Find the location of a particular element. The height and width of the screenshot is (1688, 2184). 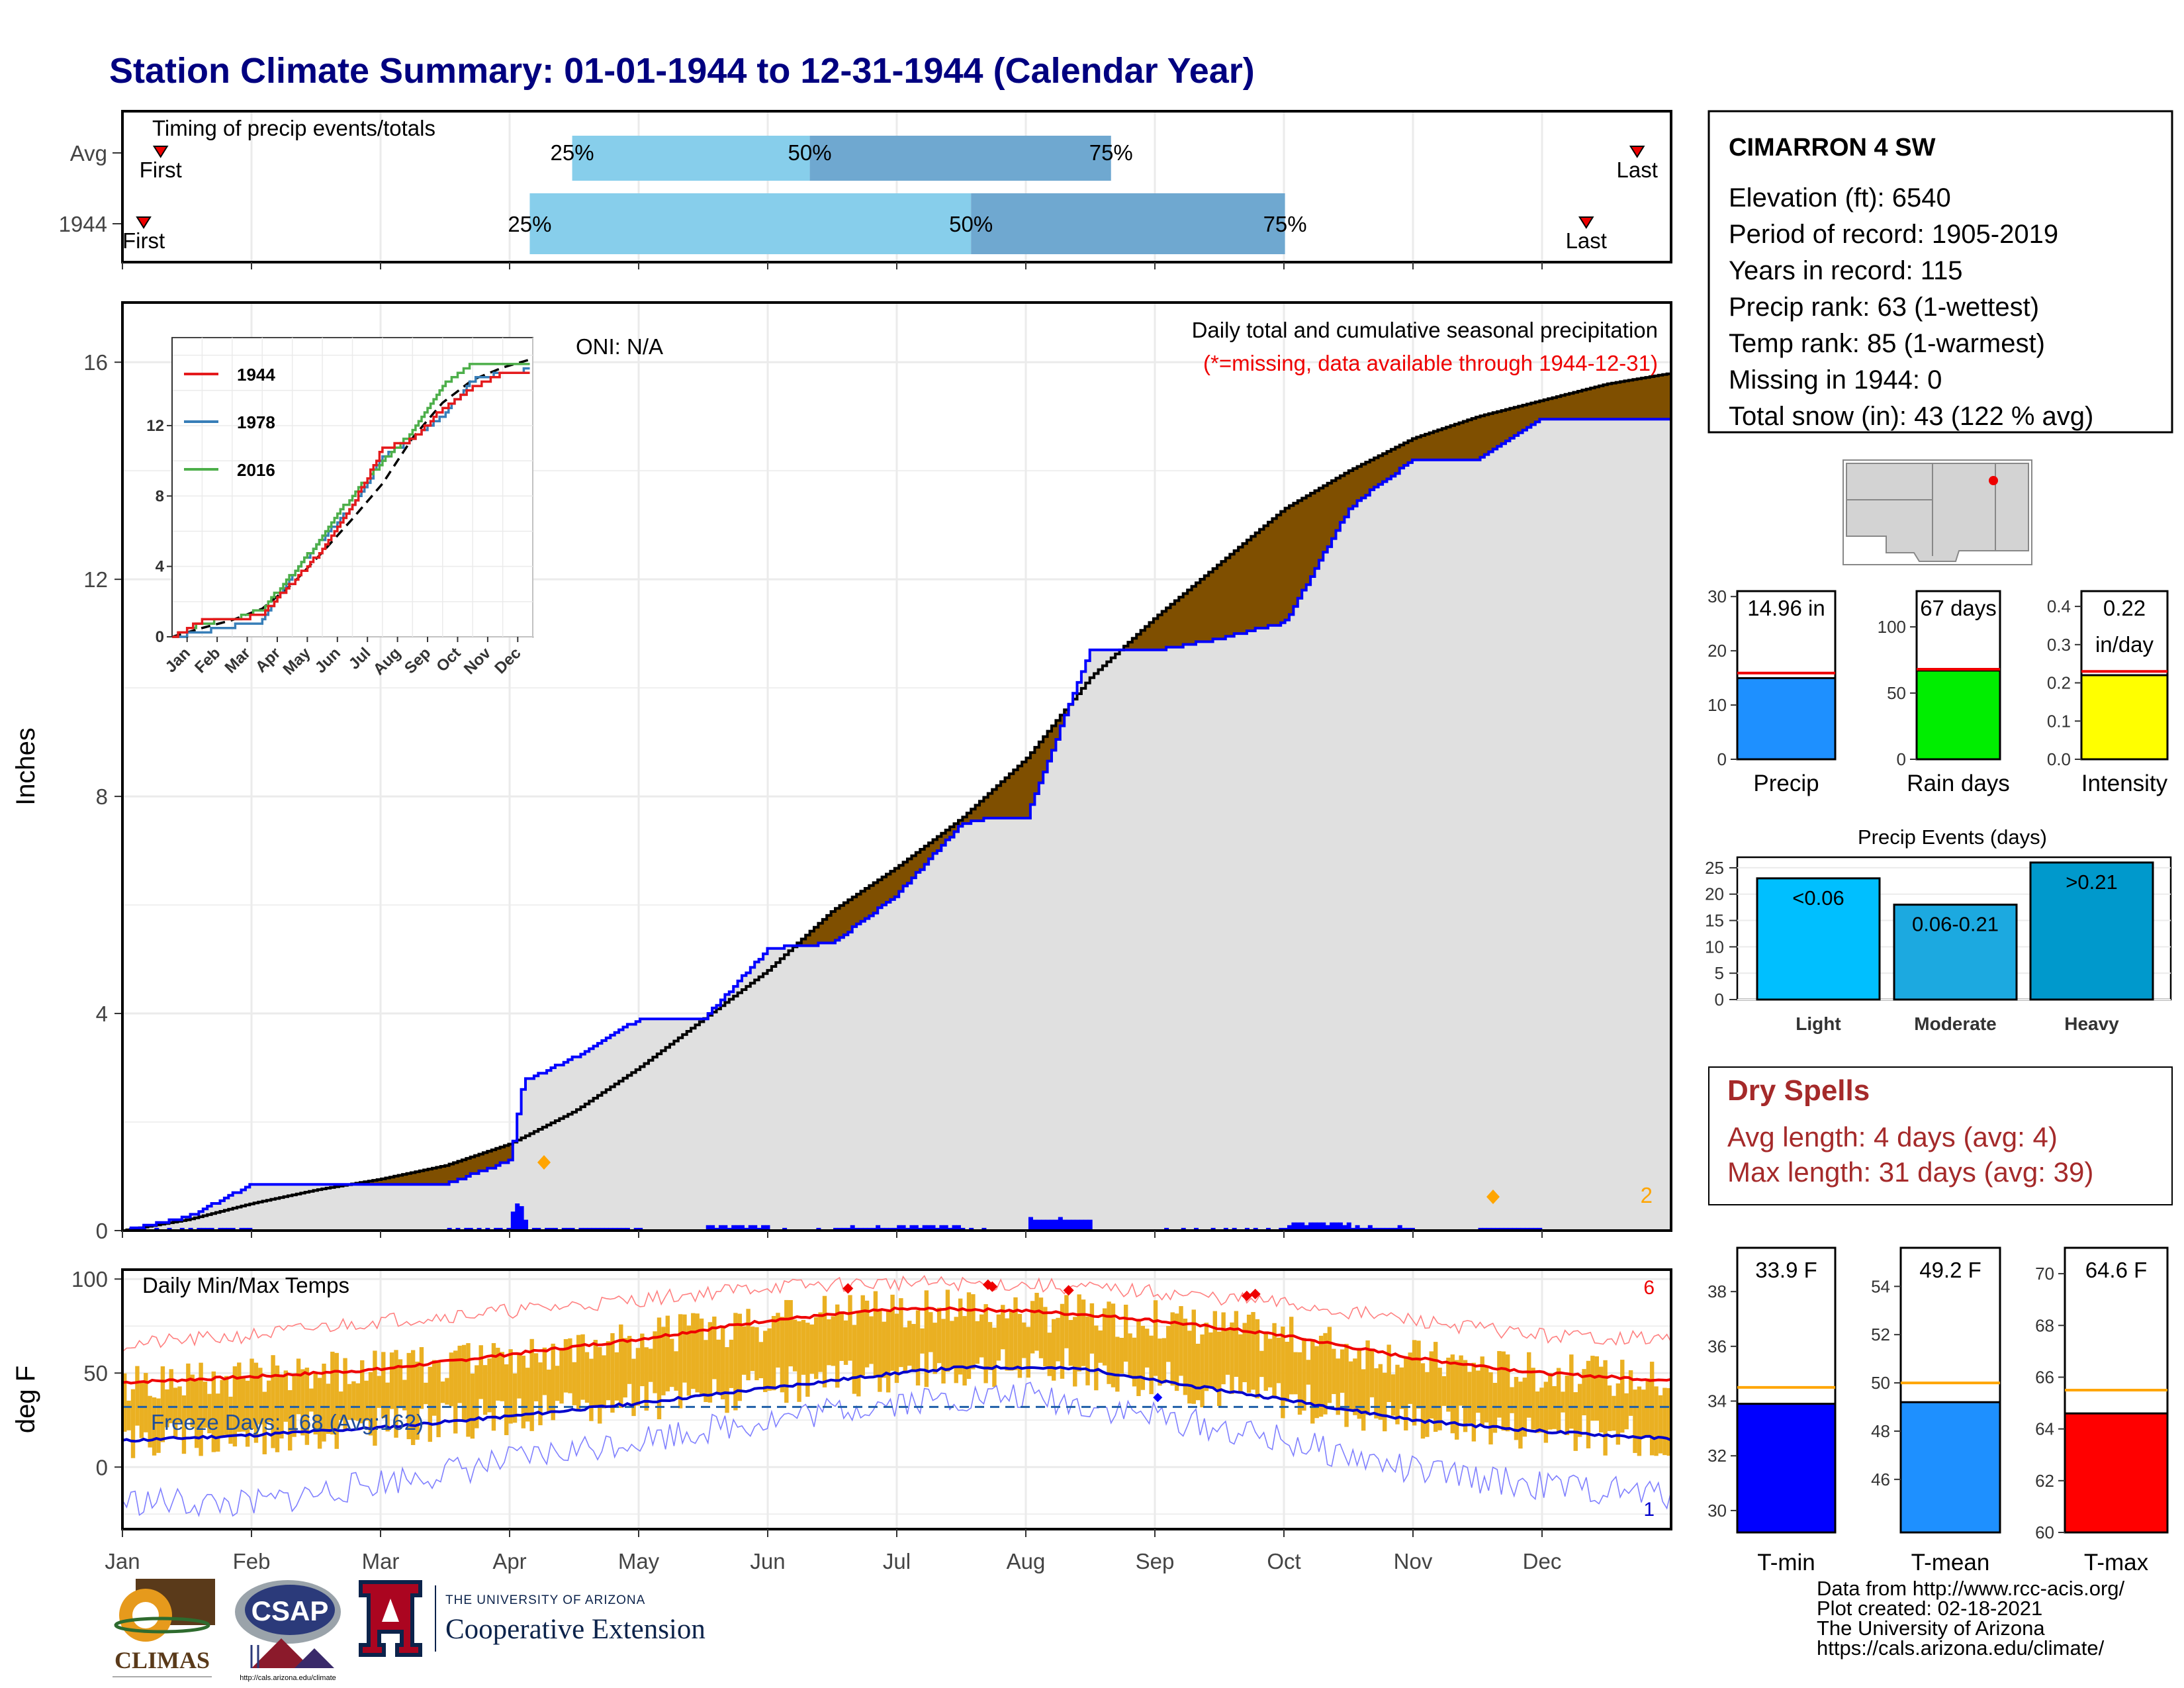

summary-name: Rain days is located at coordinates (1959, 783).